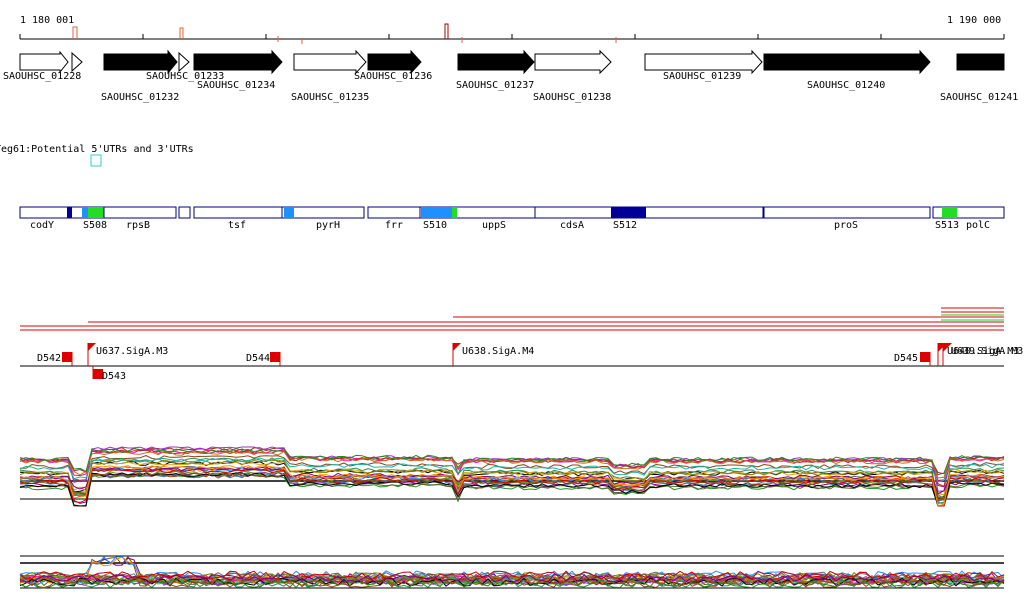  I want to click on gene-label: SAOUHSC_01236, so click(393, 76).